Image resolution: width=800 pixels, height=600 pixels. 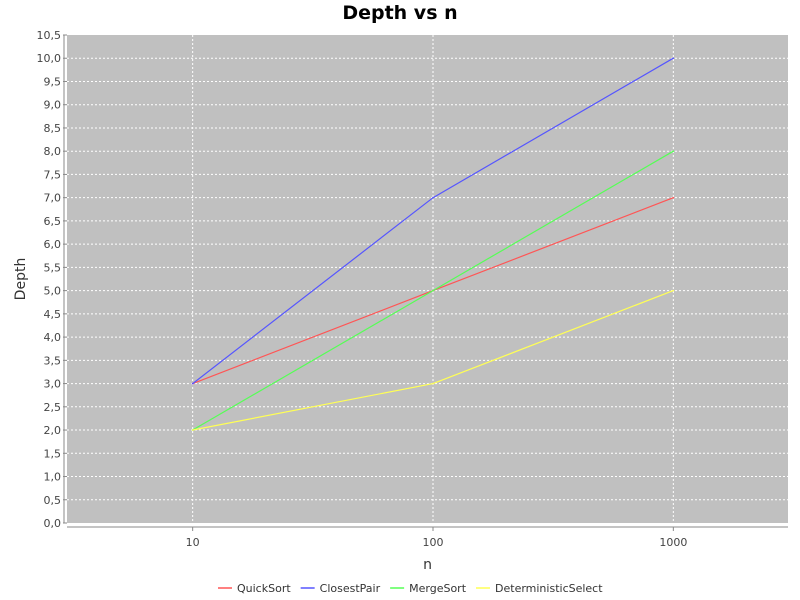 What do you see at coordinates (673, 542) in the screenshot?
I see `x-tick-label: 1000` at bounding box center [673, 542].